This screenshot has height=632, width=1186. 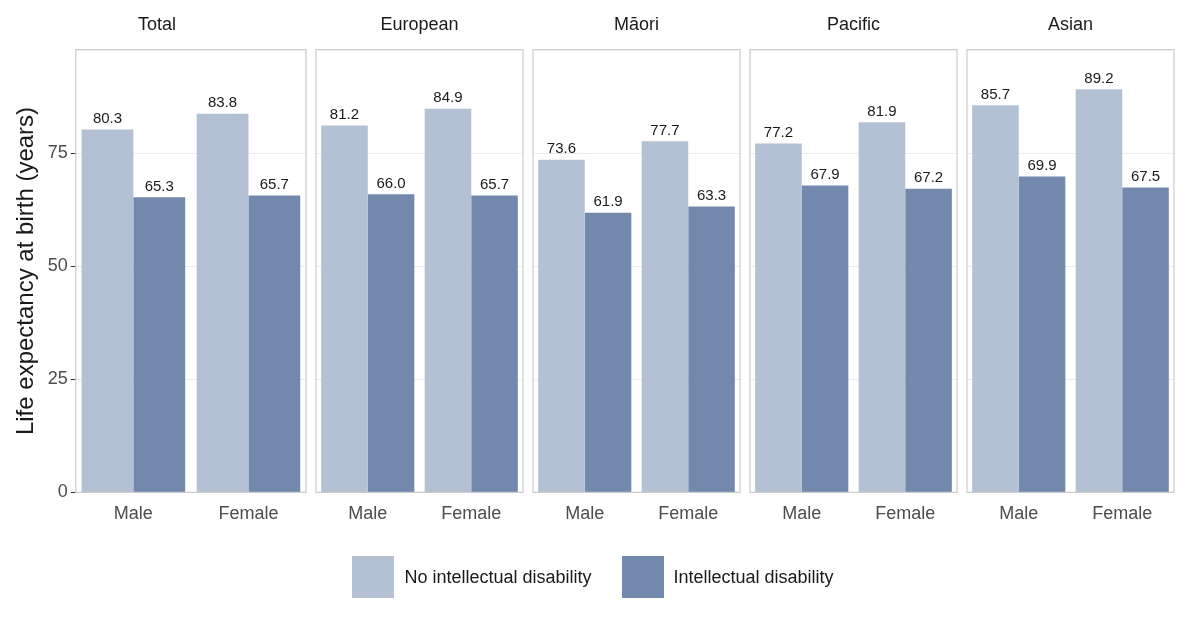 What do you see at coordinates (665, 129) in the screenshot?
I see `data-label: 77.7` at bounding box center [665, 129].